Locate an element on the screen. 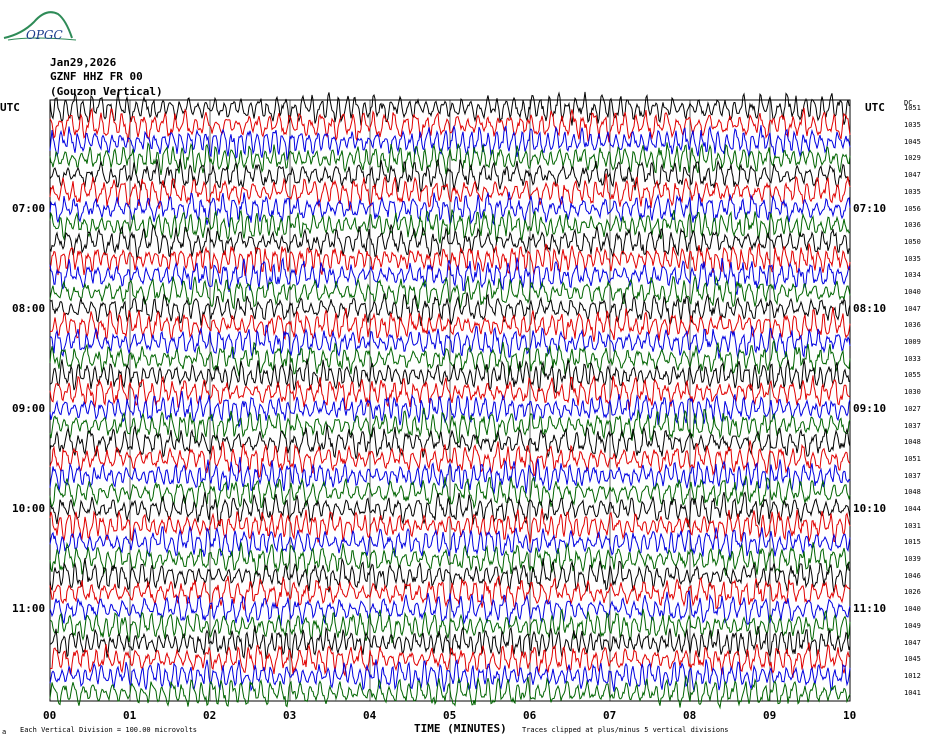  x-tick-label: 01 is located at coordinates (130, 715).